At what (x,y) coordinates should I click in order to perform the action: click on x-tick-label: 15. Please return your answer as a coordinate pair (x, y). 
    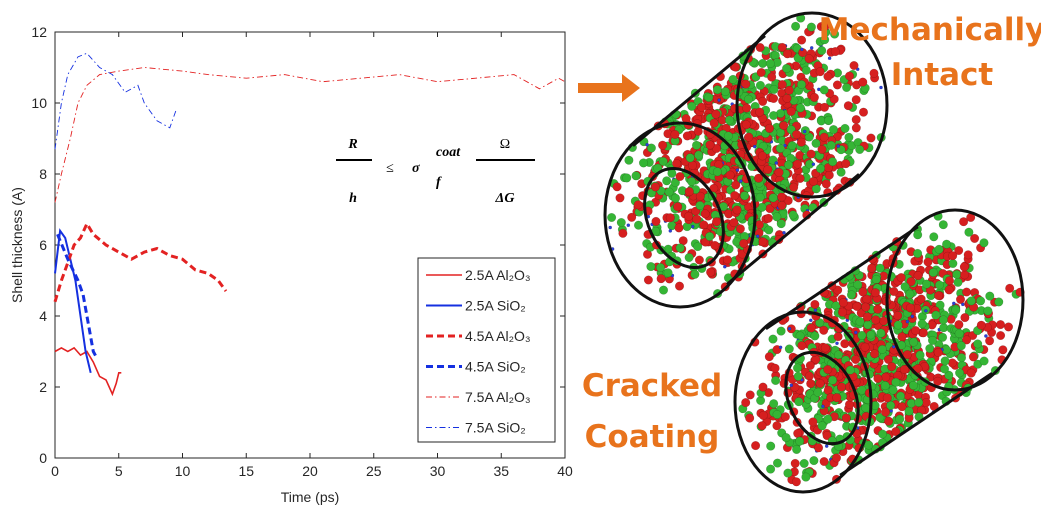
    Looking at the image, I should click on (246, 471).